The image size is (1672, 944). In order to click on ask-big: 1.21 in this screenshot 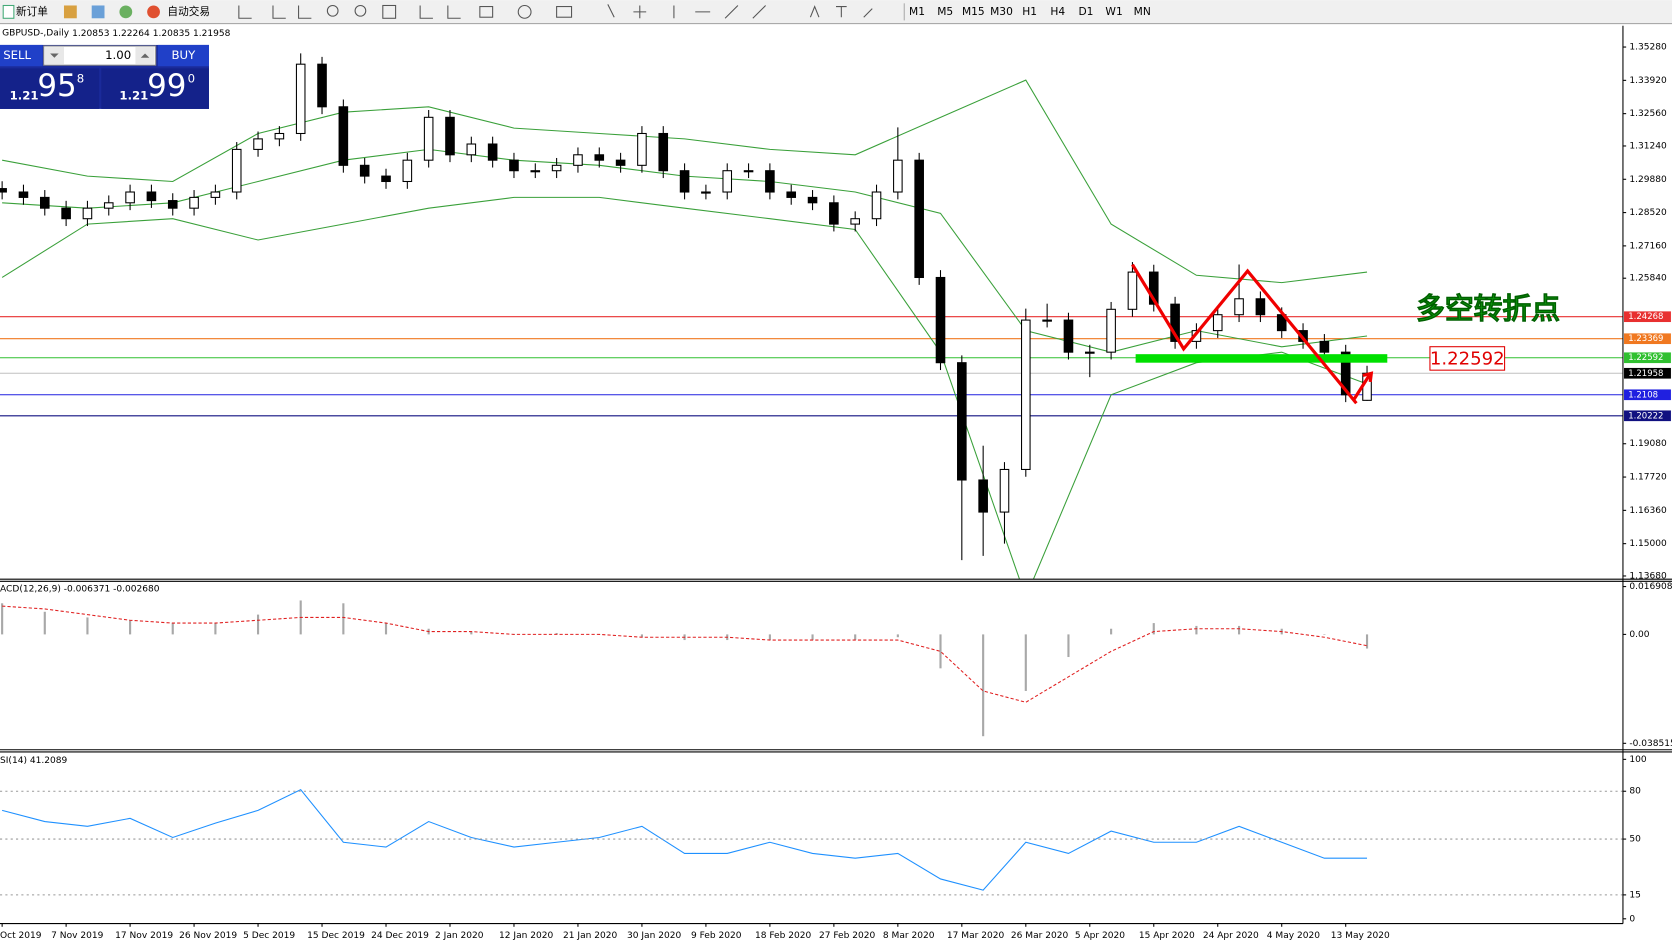, I will do `click(133, 96)`.